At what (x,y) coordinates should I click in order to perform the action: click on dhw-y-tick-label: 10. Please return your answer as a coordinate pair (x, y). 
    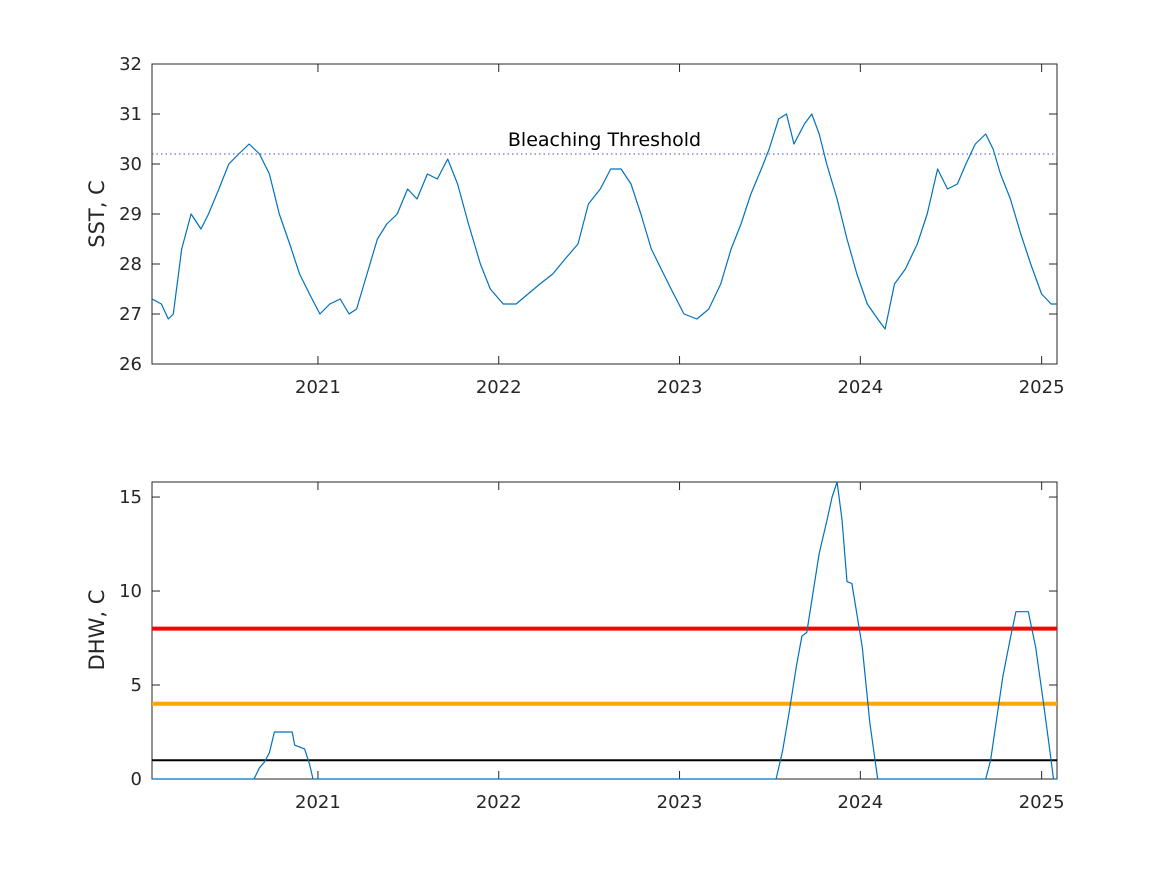
    Looking at the image, I should click on (130, 591).